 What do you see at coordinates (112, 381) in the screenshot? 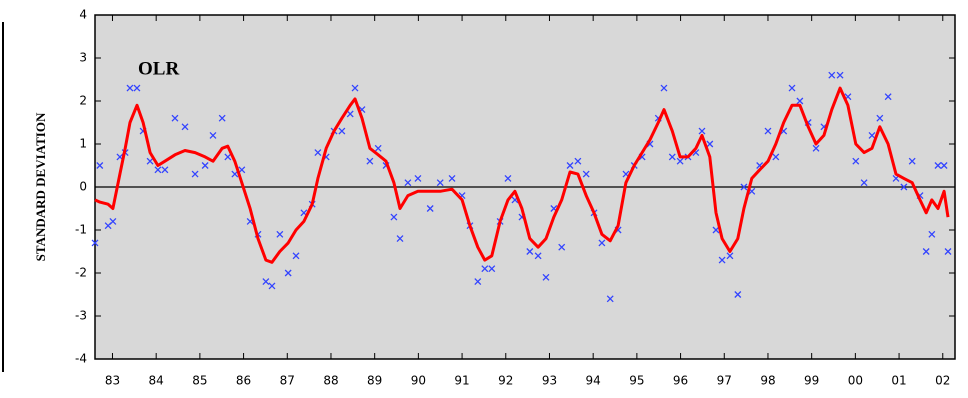
I see `x-tick-label: 83` at bounding box center [112, 381].